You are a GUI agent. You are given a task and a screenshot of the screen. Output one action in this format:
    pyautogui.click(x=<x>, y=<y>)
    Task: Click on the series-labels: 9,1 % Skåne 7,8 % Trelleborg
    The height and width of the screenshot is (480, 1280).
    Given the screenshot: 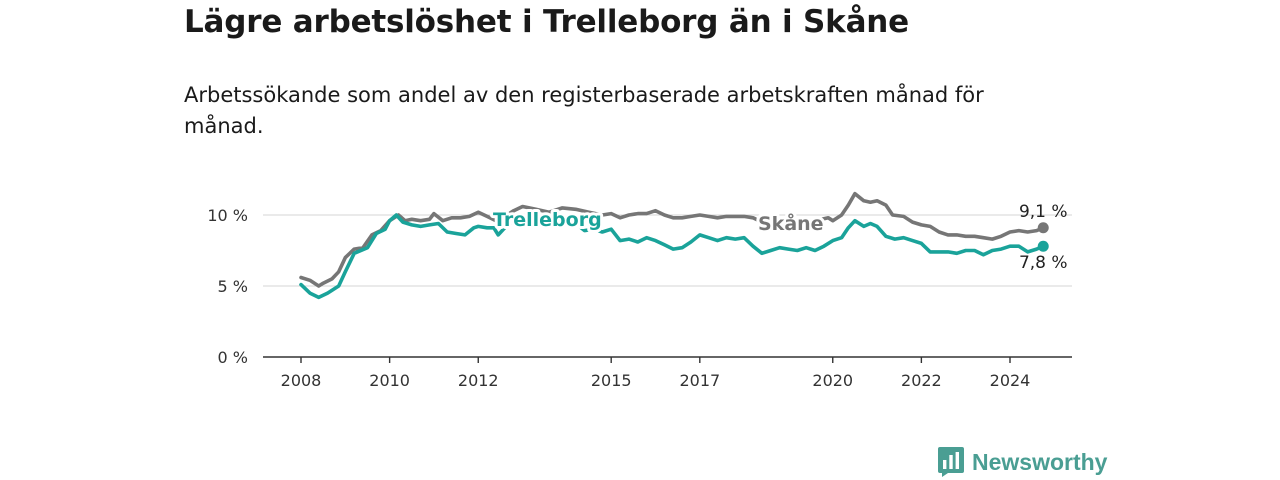 What is the action you would take?
    pyautogui.click(x=779, y=237)
    